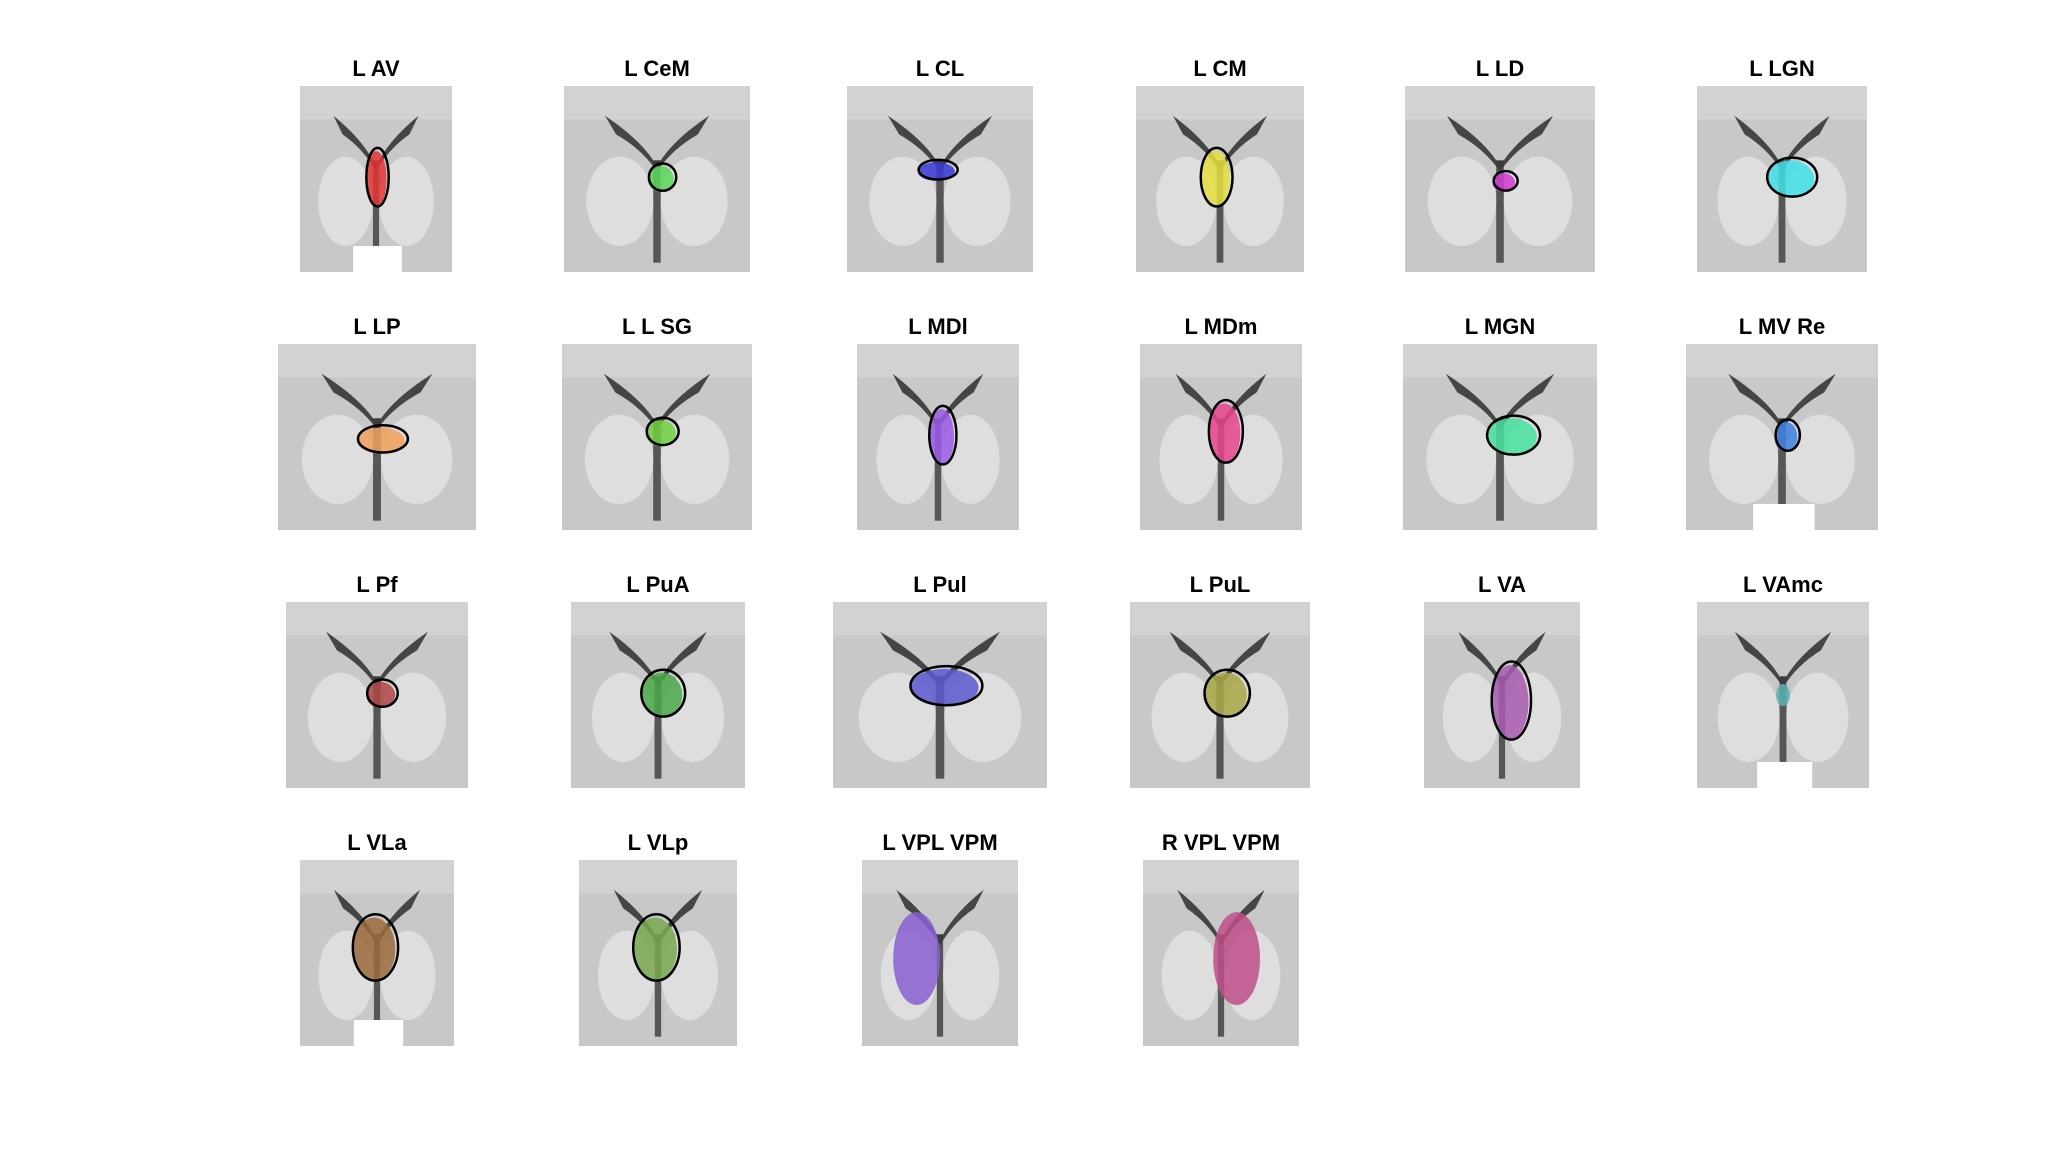 The image size is (2048, 1152). I want to click on panel-title: L VPL VPM, so click(940, 842).